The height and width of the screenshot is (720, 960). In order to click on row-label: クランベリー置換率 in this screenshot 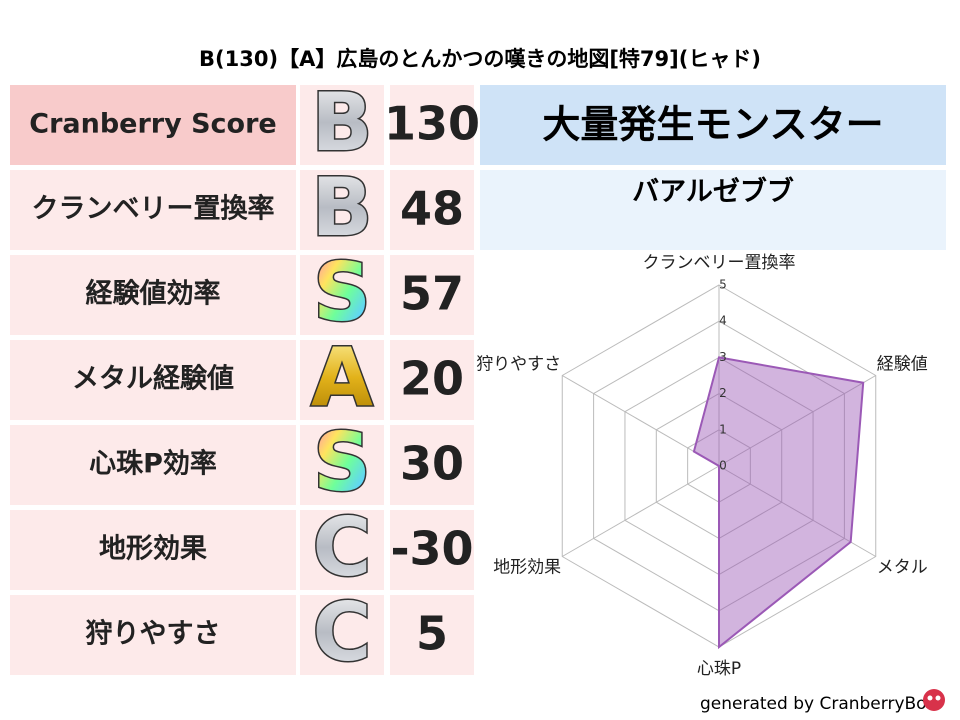, I will do `click(153, 209)`.